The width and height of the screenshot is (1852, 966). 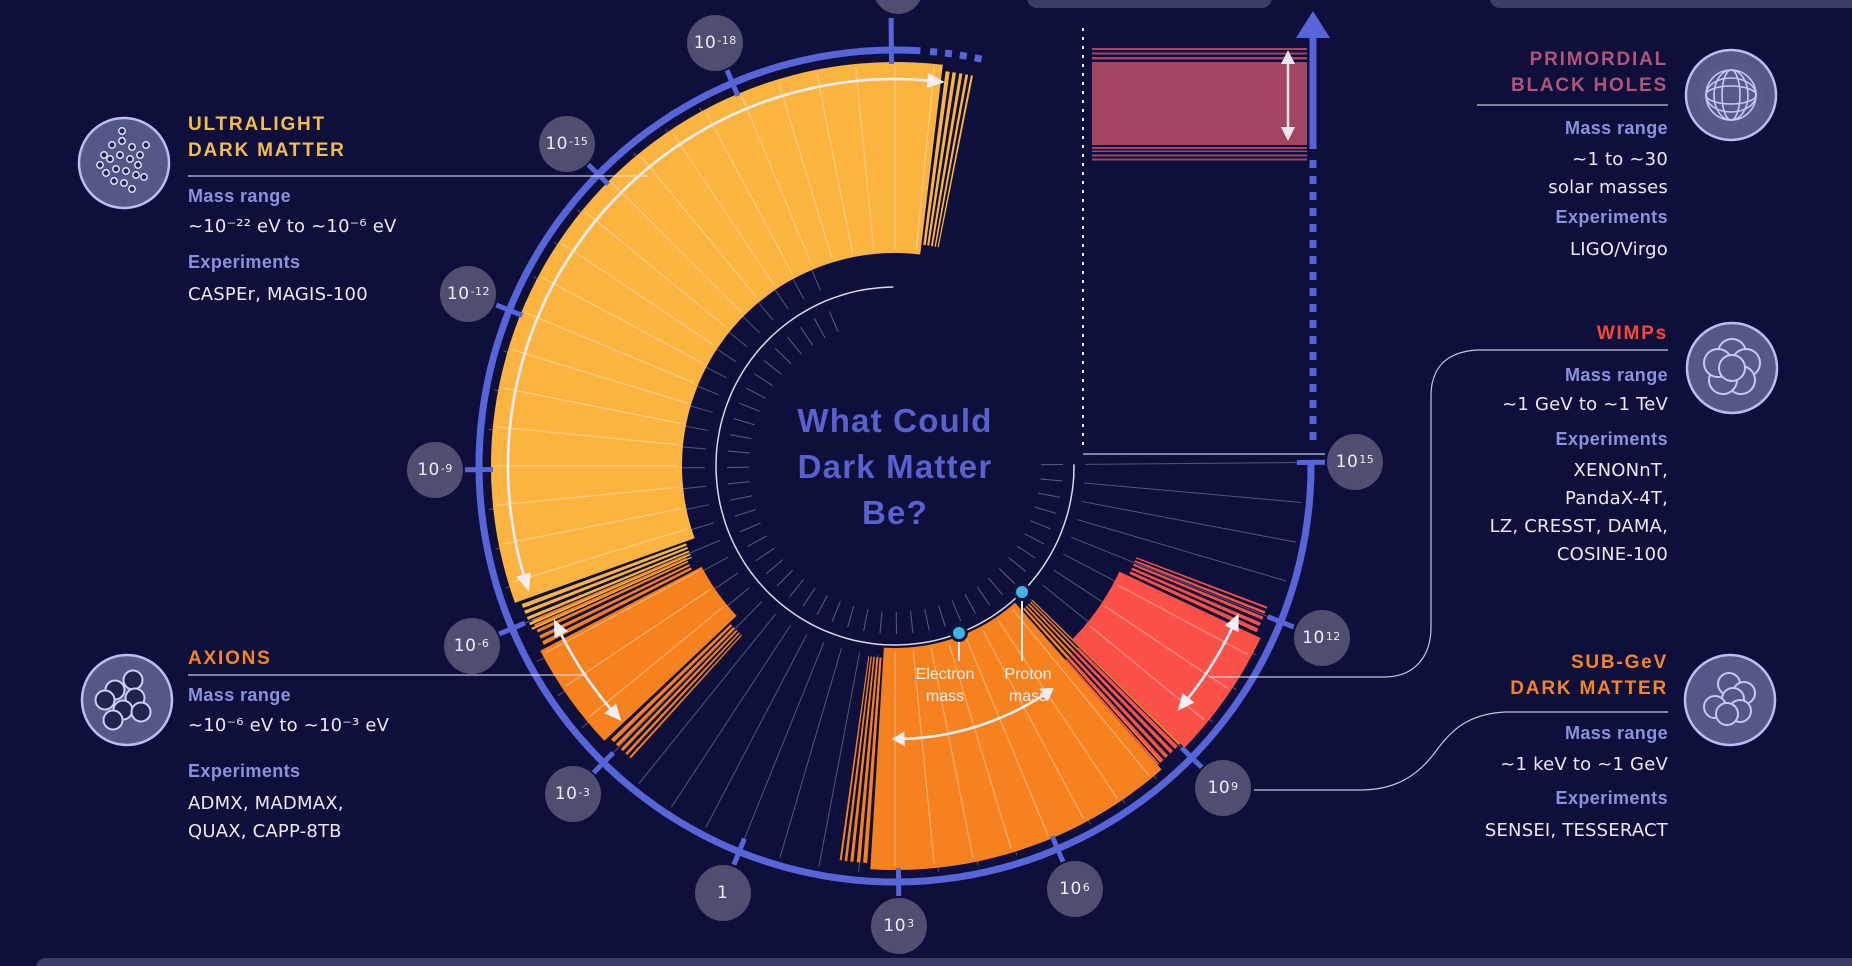 What do you see at coordinates (1576, 830) in the screenshot?
I see `experiments-value: SENSEI, TESSERACT` at bounding box center [1576, 830].